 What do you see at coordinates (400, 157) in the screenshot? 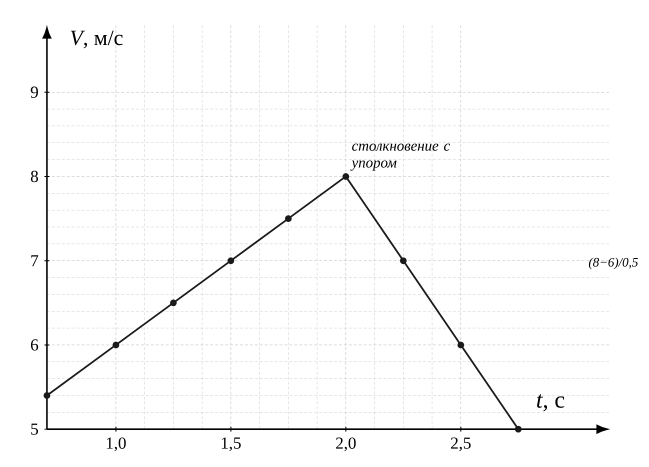
I see `annotation: столкновение с упором` at bounding box center [400, 157].